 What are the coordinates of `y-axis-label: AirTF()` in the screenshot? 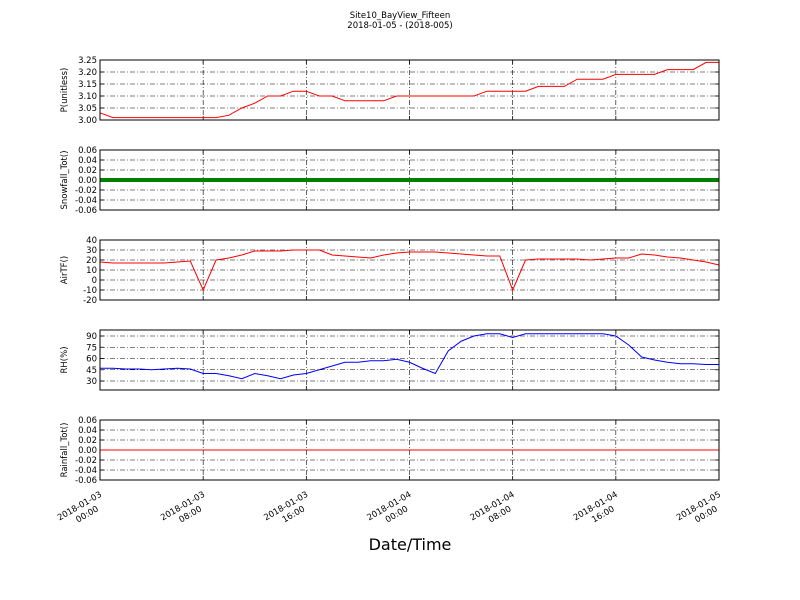 It's located at (65, 270).